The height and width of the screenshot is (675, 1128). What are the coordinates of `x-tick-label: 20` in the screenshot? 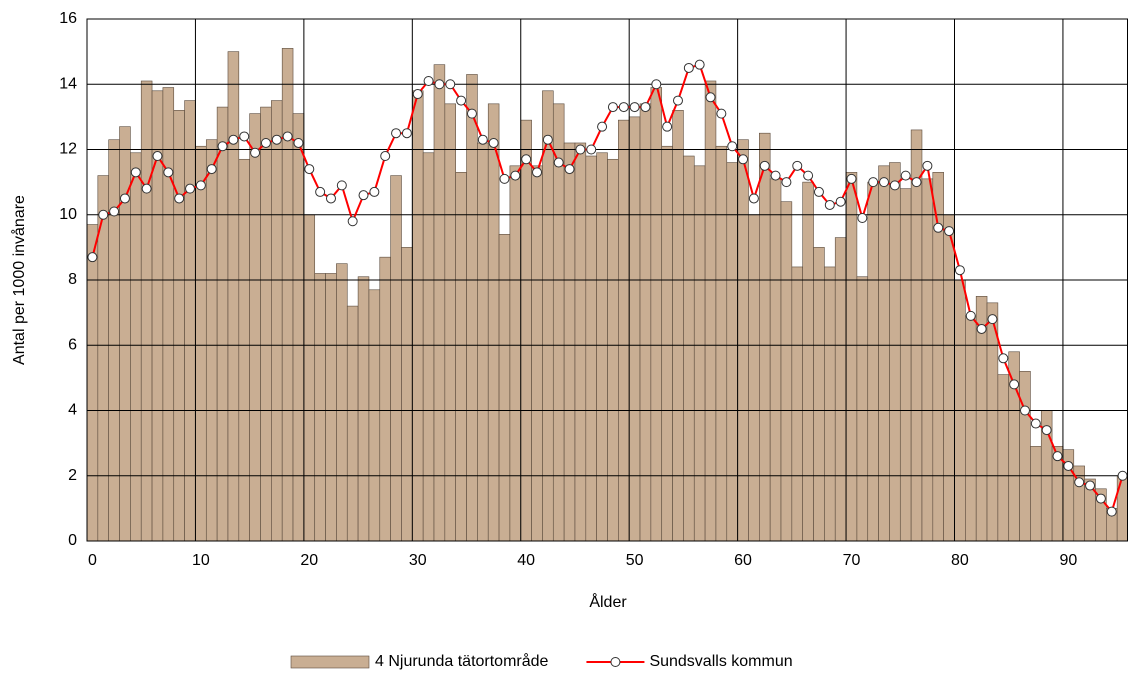 It's located at (309, 560).